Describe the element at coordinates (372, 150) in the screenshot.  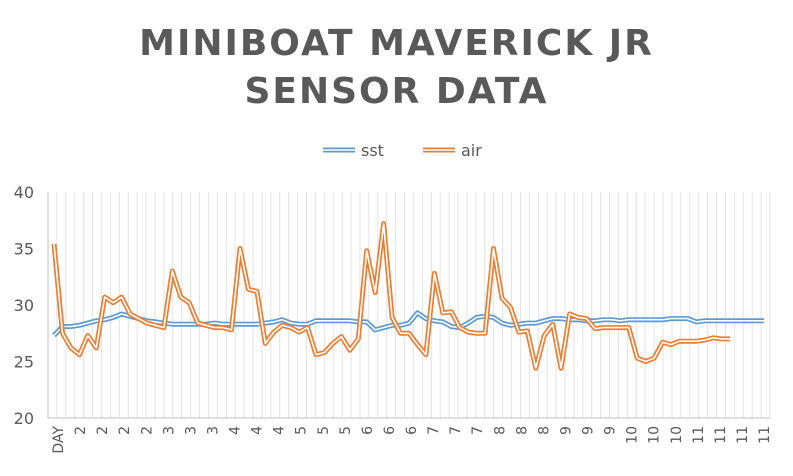
I see `legend-label-sst: sst` at that location.